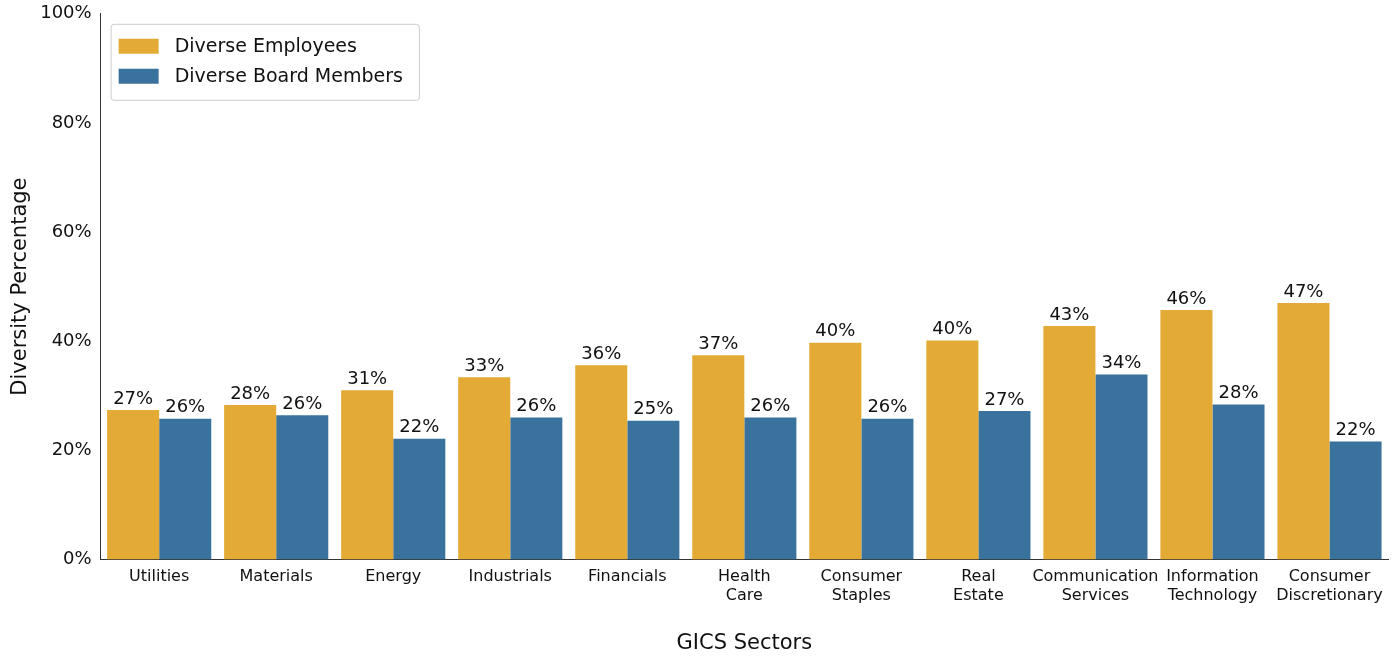 The image size is (1396, 664). Describe the element at coordinates (1186, 297) in the screenshot. I see `data-label: 46%` at that location.